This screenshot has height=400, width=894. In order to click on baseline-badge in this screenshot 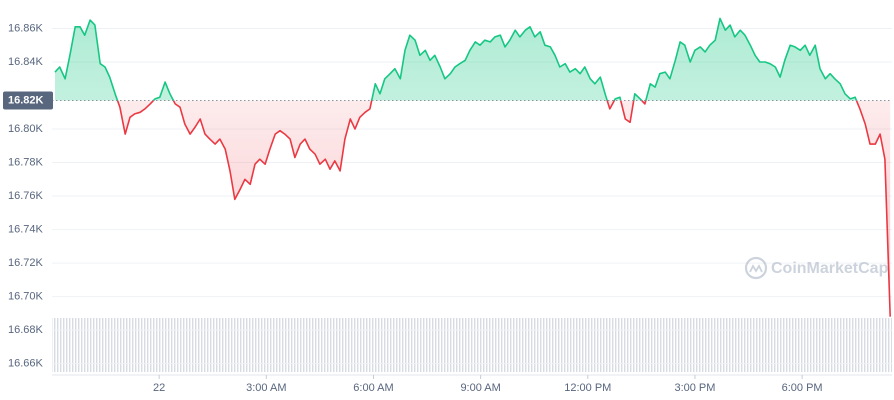, I will do `click(28, 100)`.